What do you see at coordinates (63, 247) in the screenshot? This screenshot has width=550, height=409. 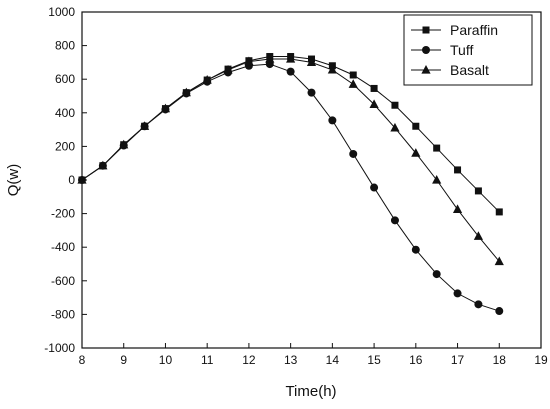 I see `y-tick-label: -400` at bounding box center [63, 247].